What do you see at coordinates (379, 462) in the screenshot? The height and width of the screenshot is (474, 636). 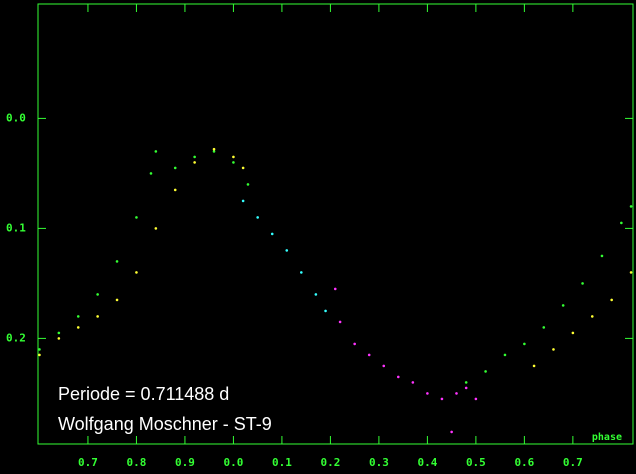 I see `x-tick-label: 0.3` at bounding box center [379, 462].